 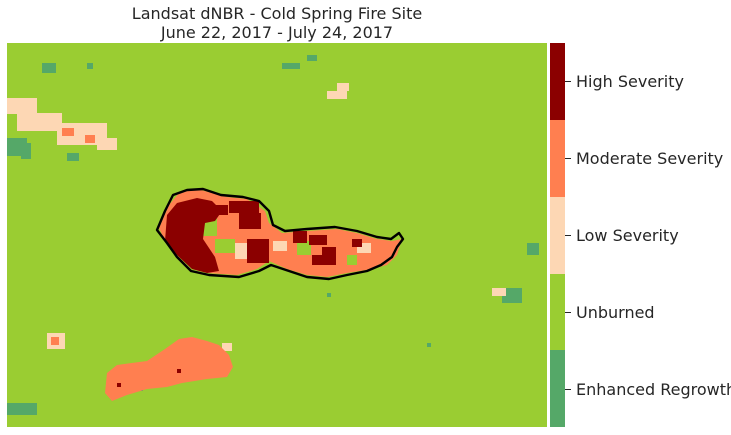 What do you see at coordinates (557, 158) in the screenshot?
I see `legend-swatch-moderate-severity` at bounding box center [557, 158].